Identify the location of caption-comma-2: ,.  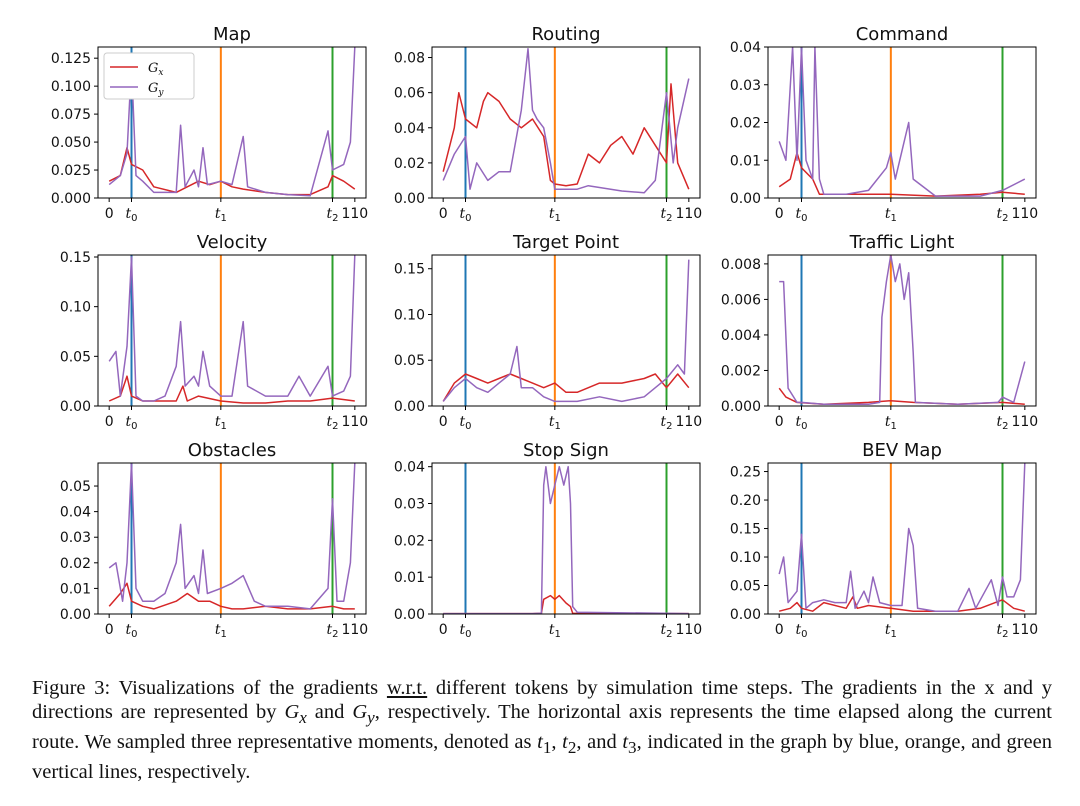
(579, 742).